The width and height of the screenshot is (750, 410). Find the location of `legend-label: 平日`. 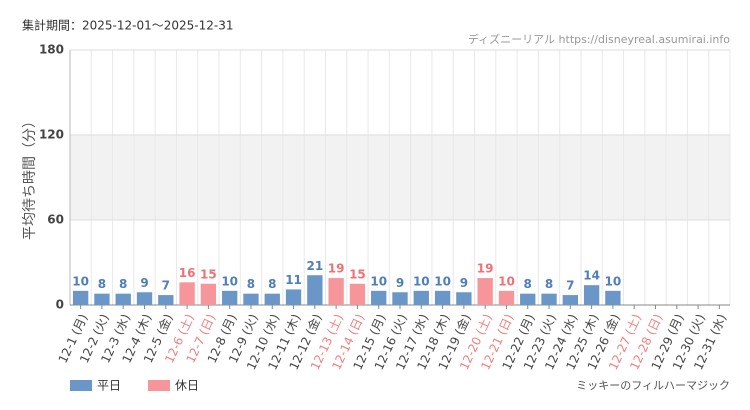

legend-label: 平日 is located at coordinates (109, 386).